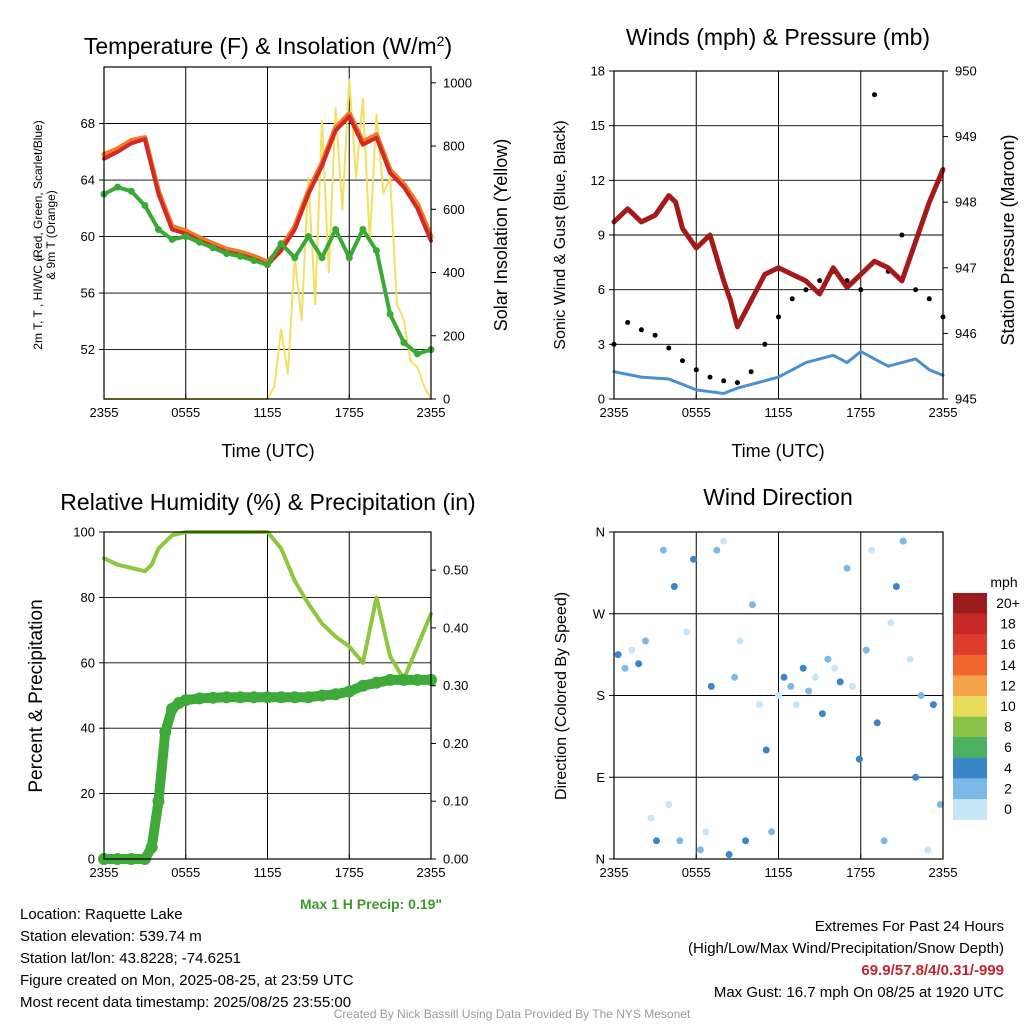 The image size is (1024, 1024). What do you see at coordinates (600, 532) in the screenshot?
I see `dir-y-tick-label: N` at bounding box center [600, 532].